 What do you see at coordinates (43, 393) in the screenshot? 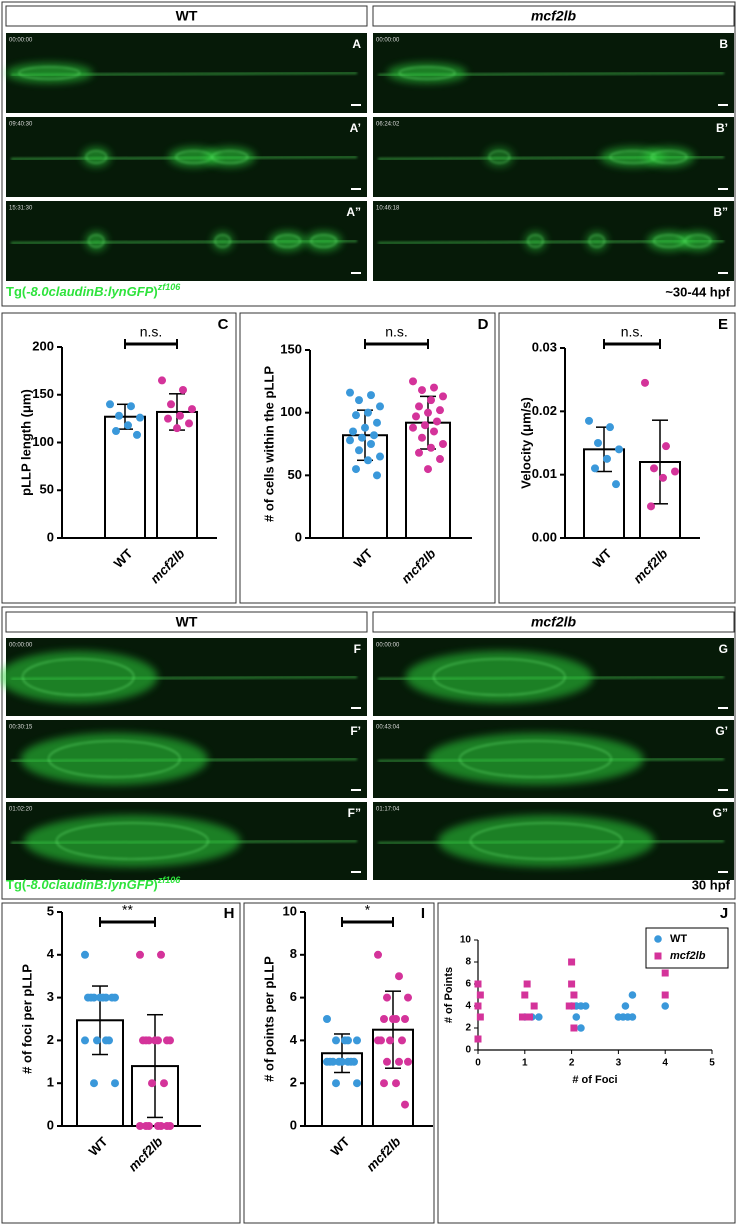
I see `y-tick-label: 150` at bounding box center [43, 393].